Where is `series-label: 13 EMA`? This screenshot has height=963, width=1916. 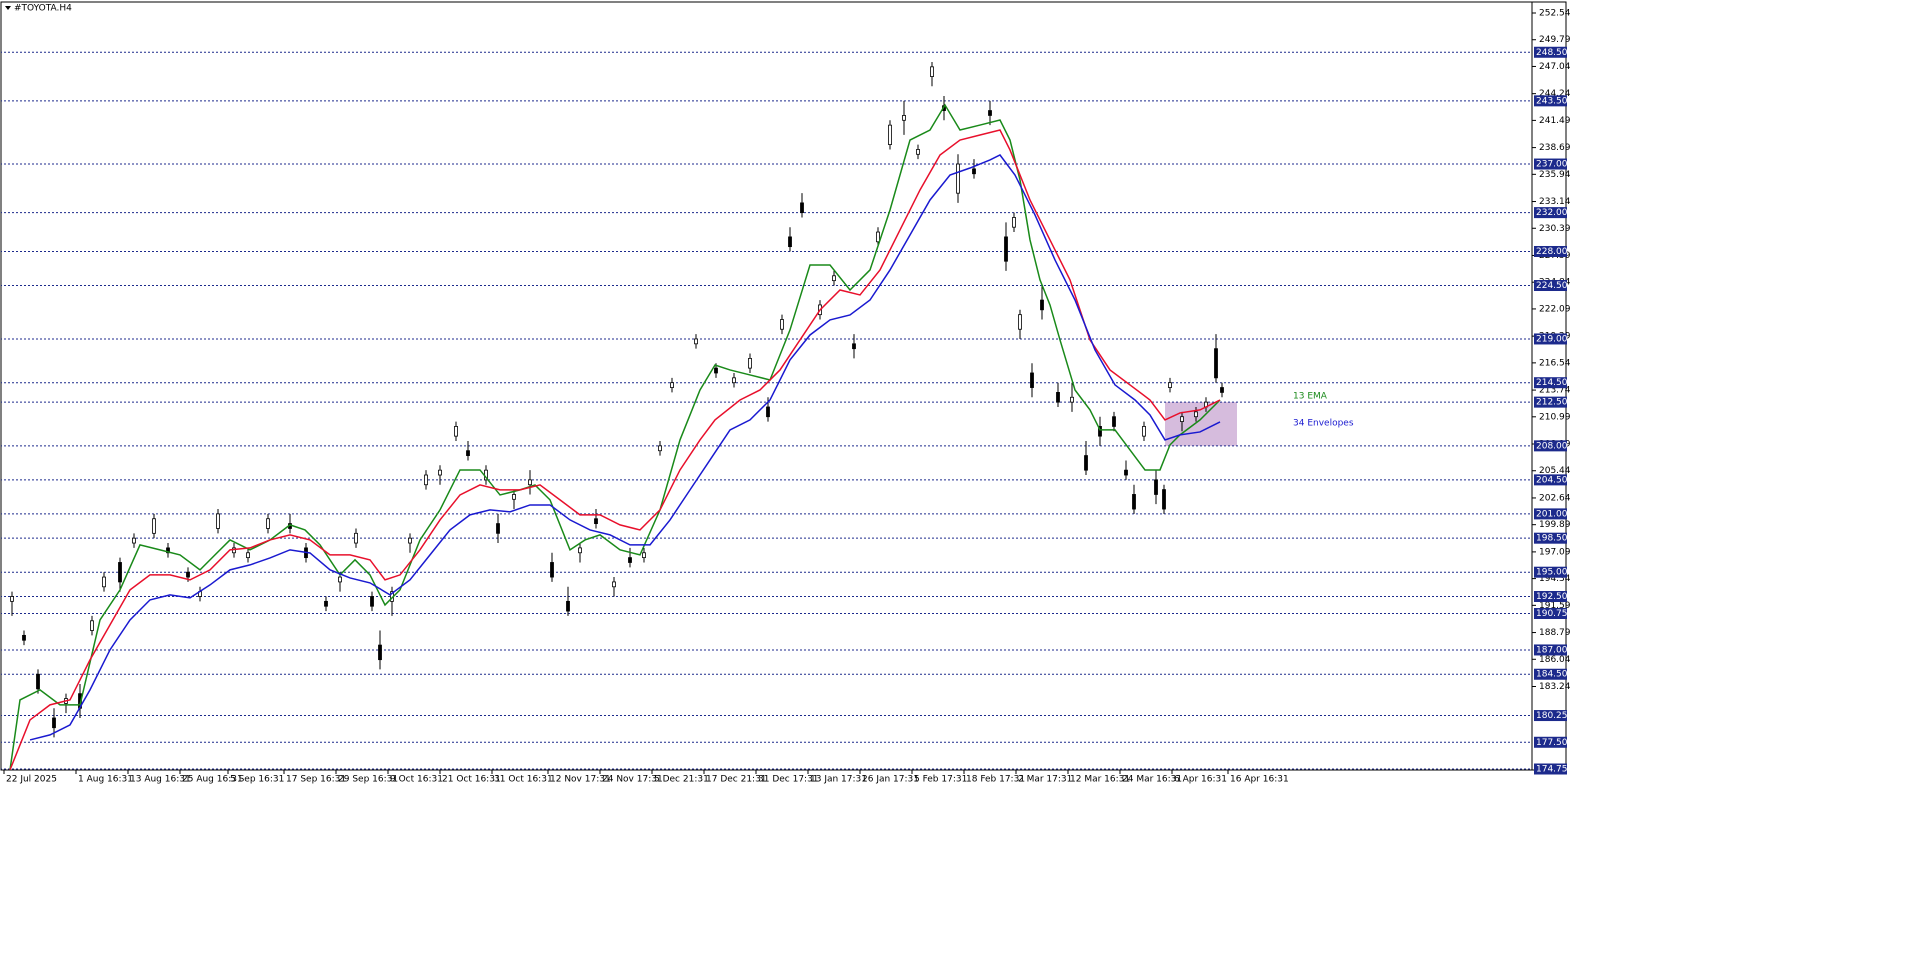 series-label: 13 EMA is located at coordinates (1310, 397).